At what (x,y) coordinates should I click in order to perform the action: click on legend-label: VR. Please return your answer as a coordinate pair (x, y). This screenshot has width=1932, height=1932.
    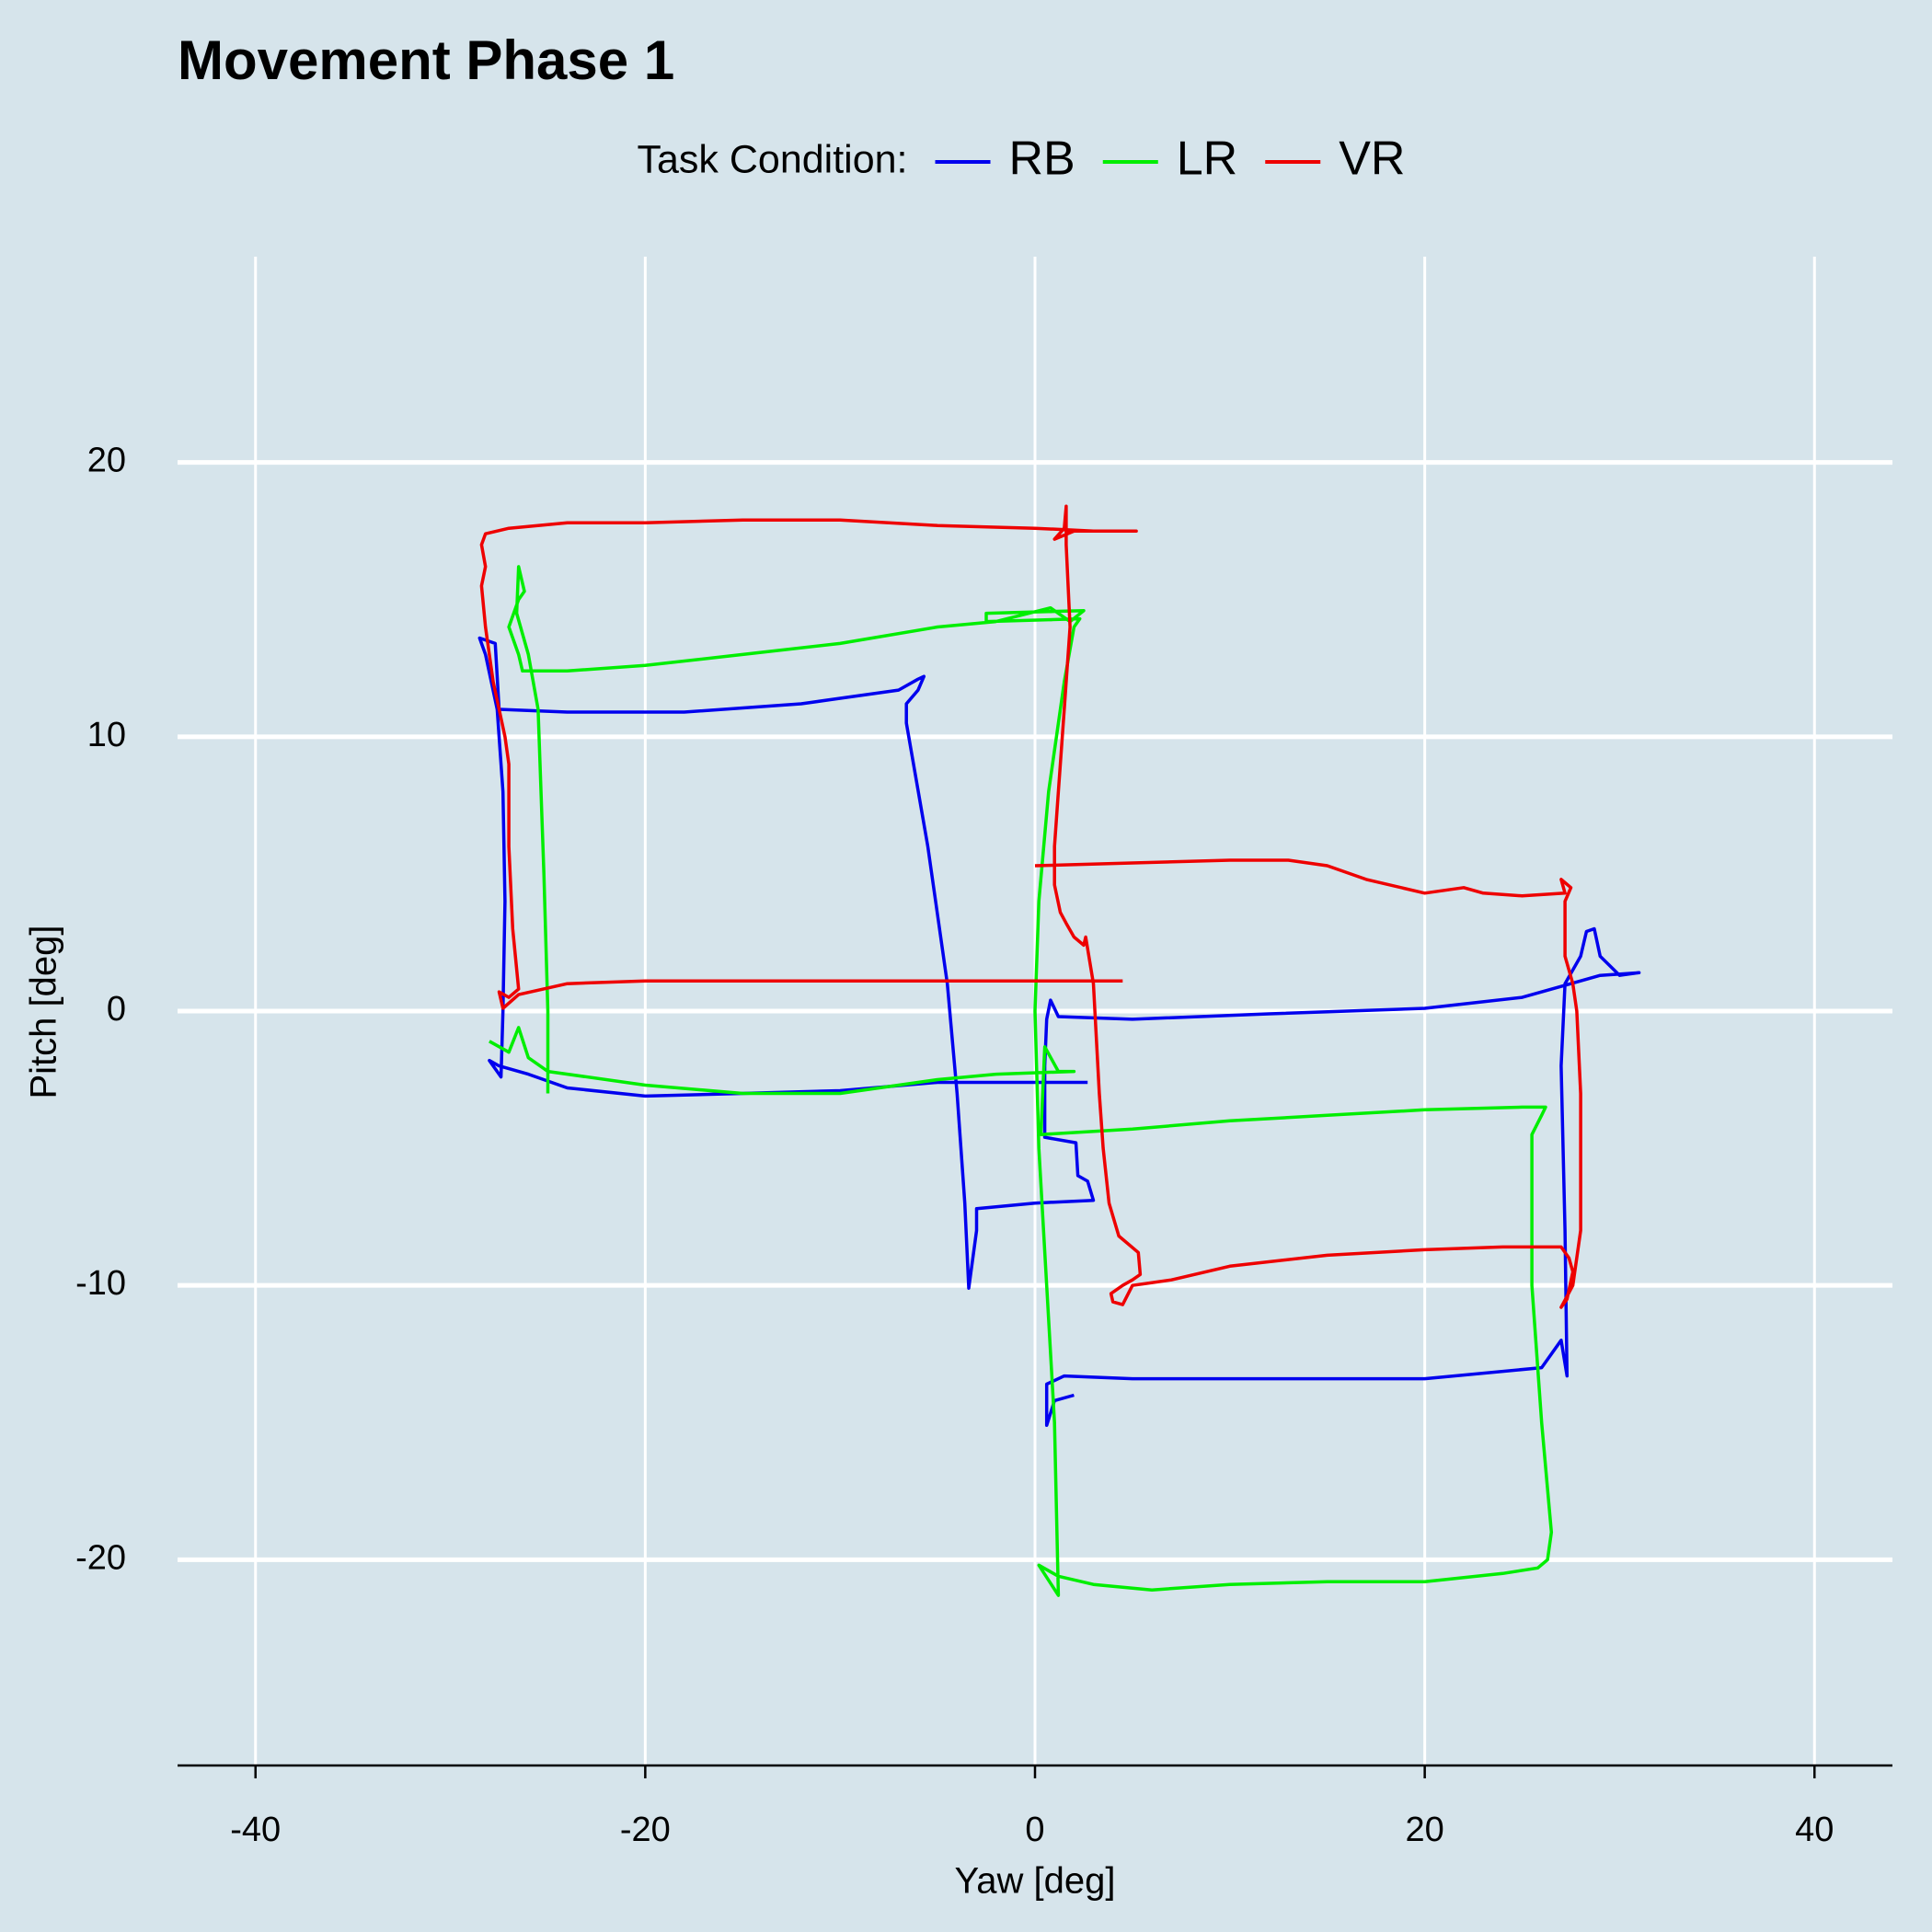
    Looking at the image, I should click on (1372, 159).